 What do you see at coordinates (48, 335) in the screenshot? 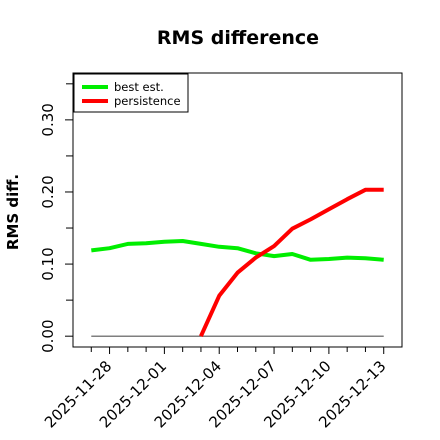
I see `y-tick-label: 0.00` at bounding box center [48, 335].